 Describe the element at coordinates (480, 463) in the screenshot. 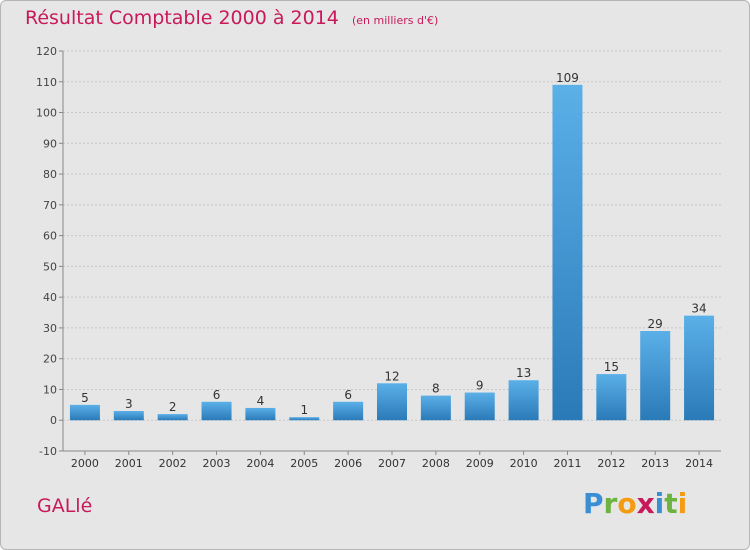

I see `x-tick-label: 2009` at that location.